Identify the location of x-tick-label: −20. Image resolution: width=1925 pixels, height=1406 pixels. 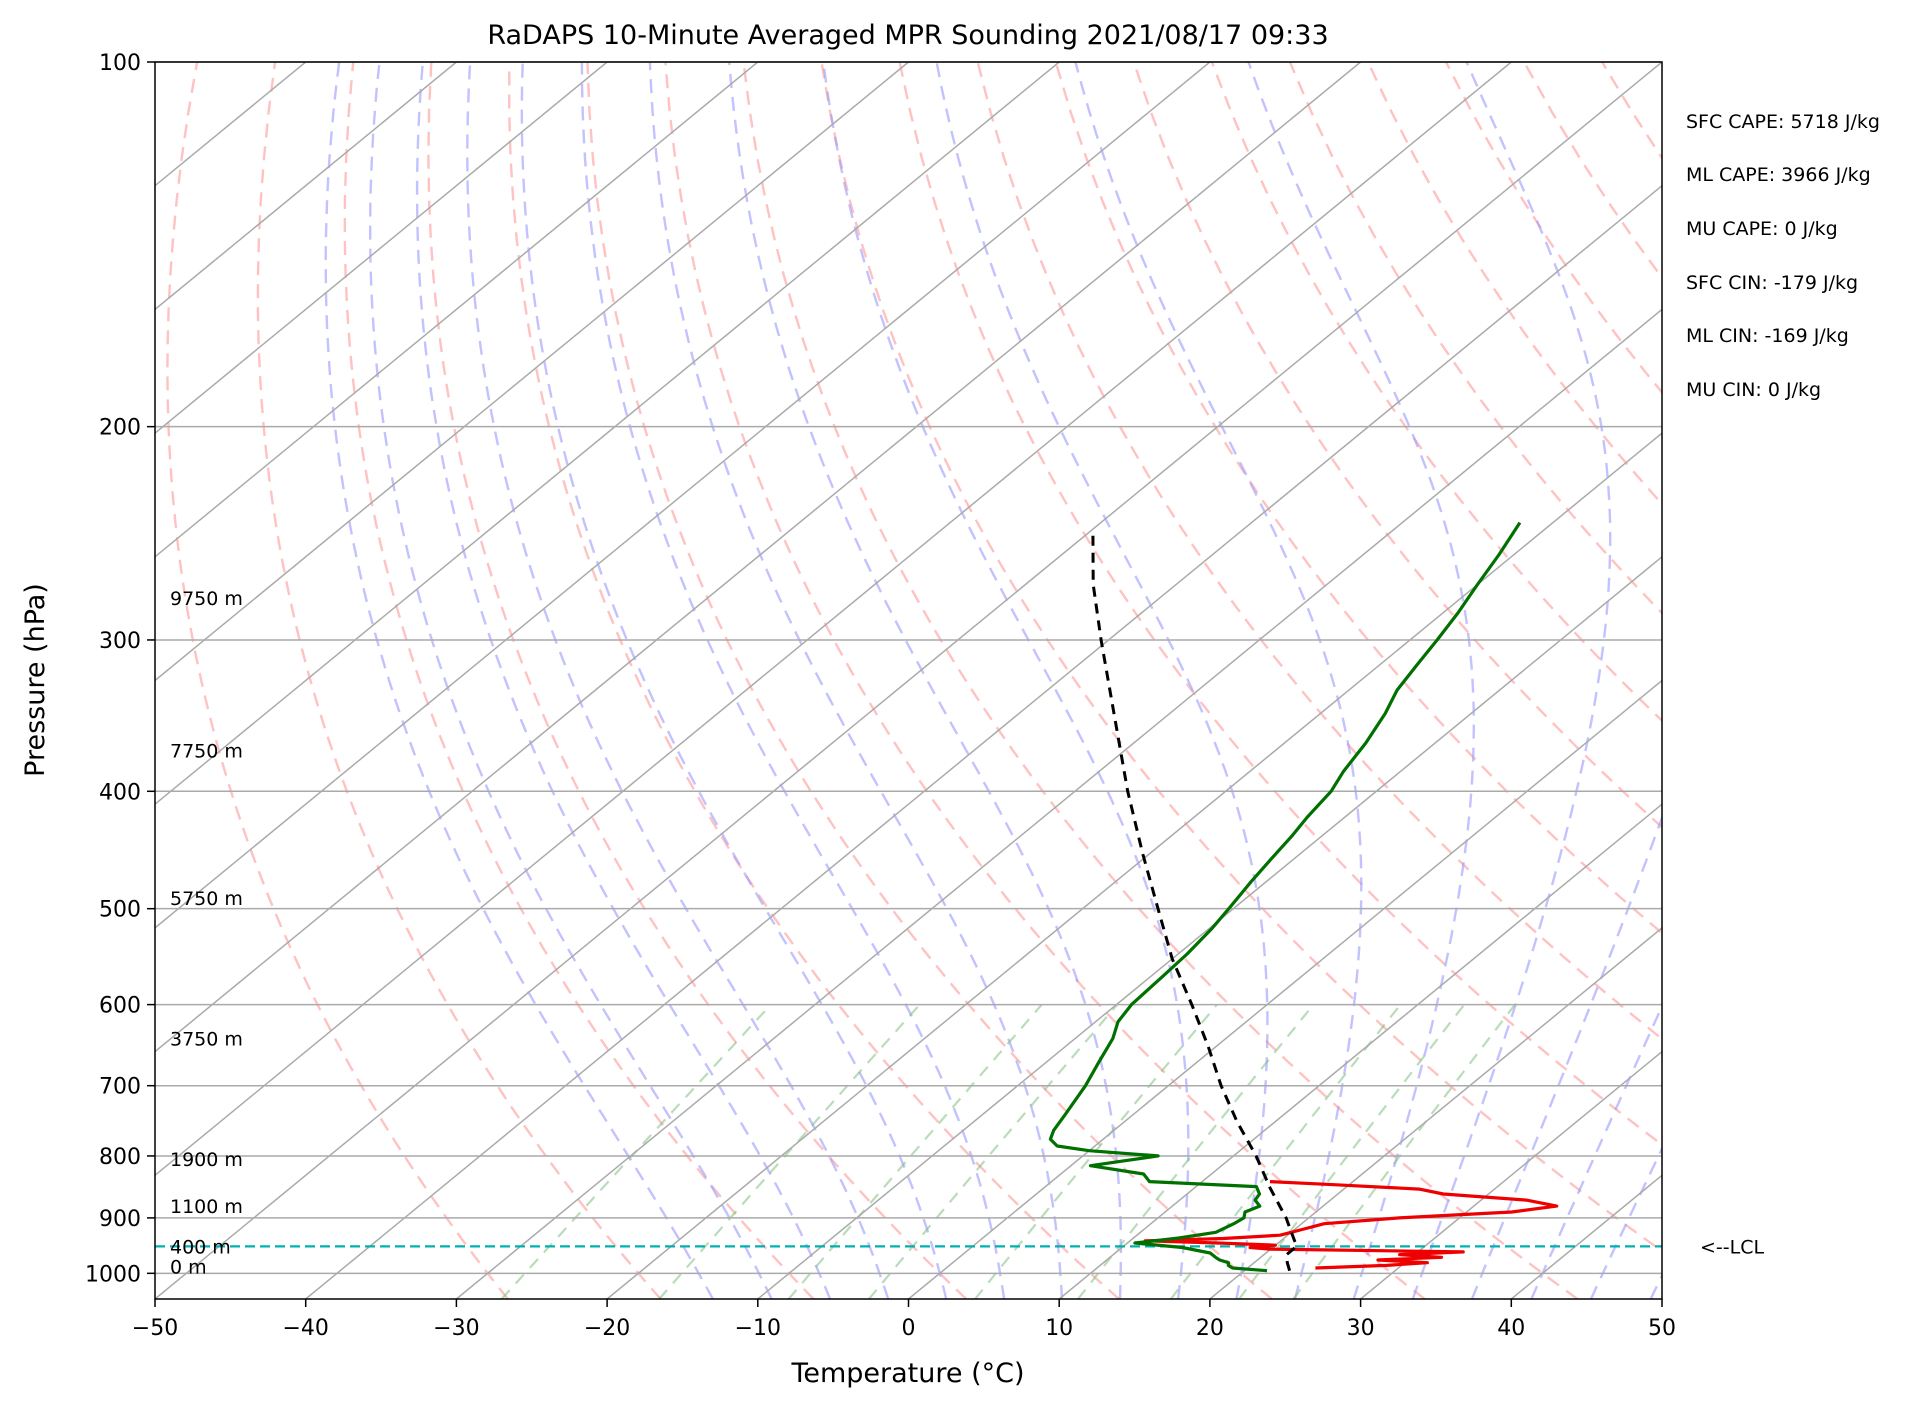
(607, 1328).